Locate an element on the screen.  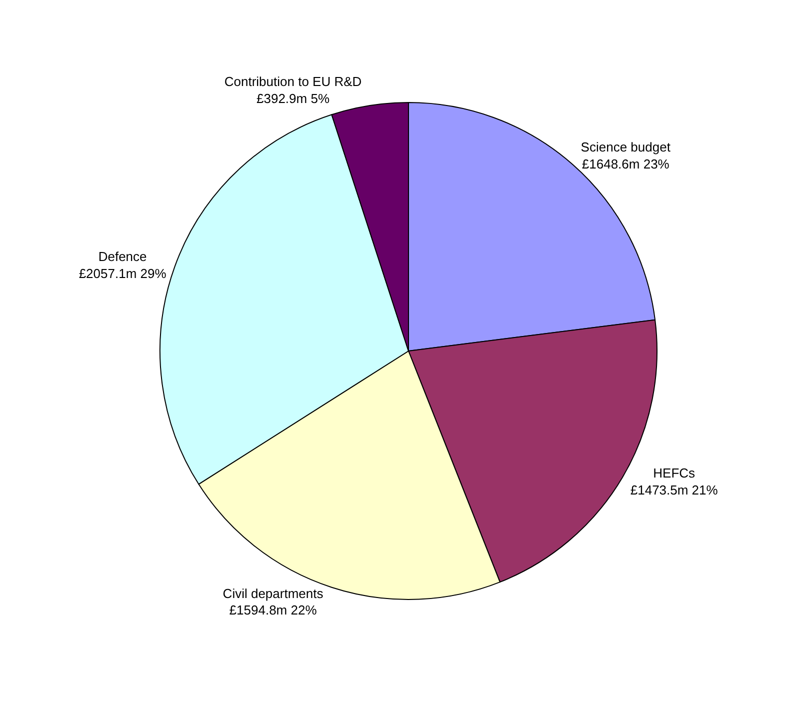
data-label: £392.9m 5% is located at coordinates (293, 98).